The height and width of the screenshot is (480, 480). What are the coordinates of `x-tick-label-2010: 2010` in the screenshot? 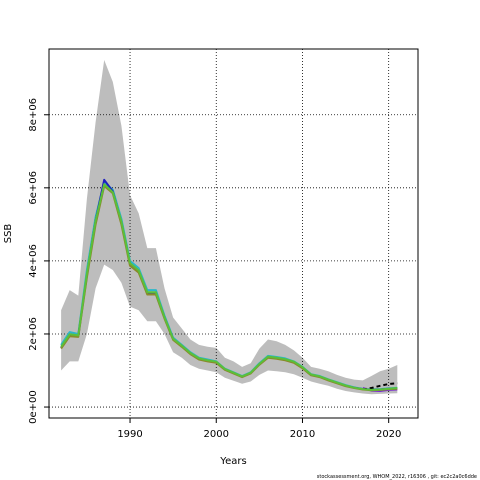 It's located at (302, 434).